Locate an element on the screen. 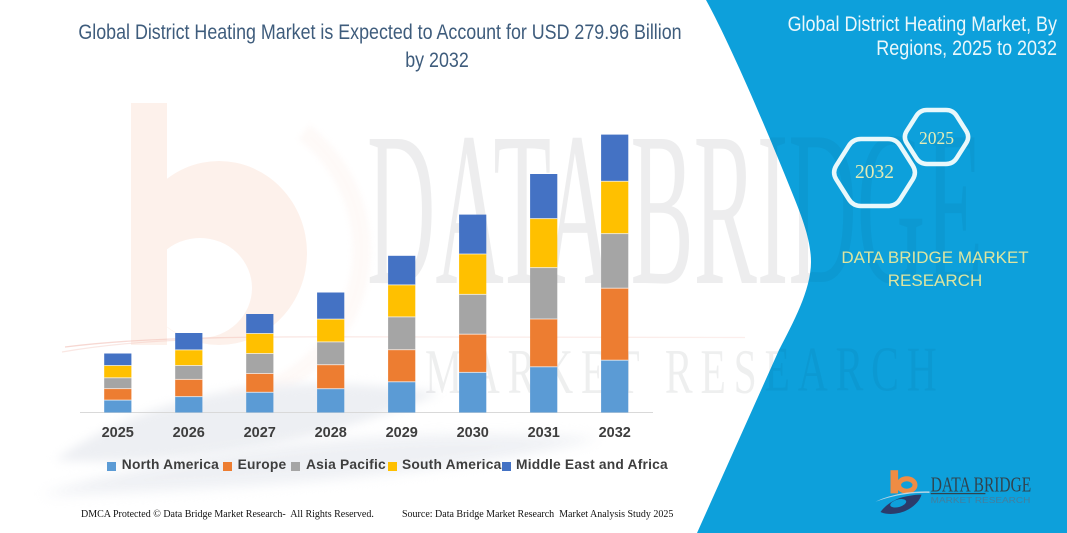 This screenshot has height=533, width=1067. svg-text: MARKET RESEARCH is located at coordinates (981, 500).